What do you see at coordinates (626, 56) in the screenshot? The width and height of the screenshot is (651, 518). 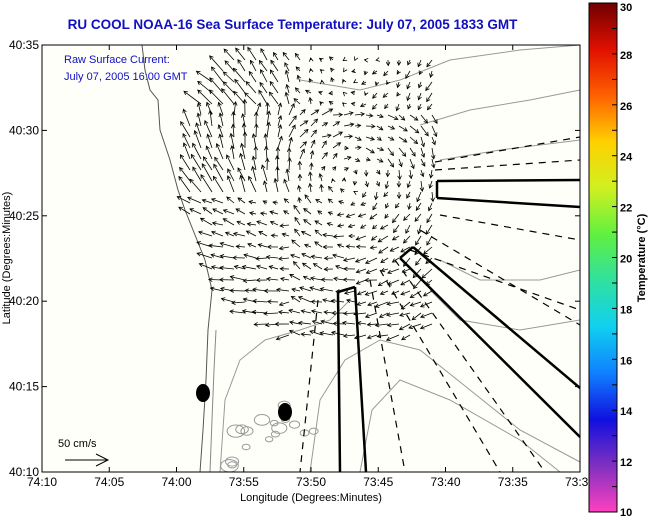 I see `colorbar-tick-label: 28` at bounding box center [626, 56].